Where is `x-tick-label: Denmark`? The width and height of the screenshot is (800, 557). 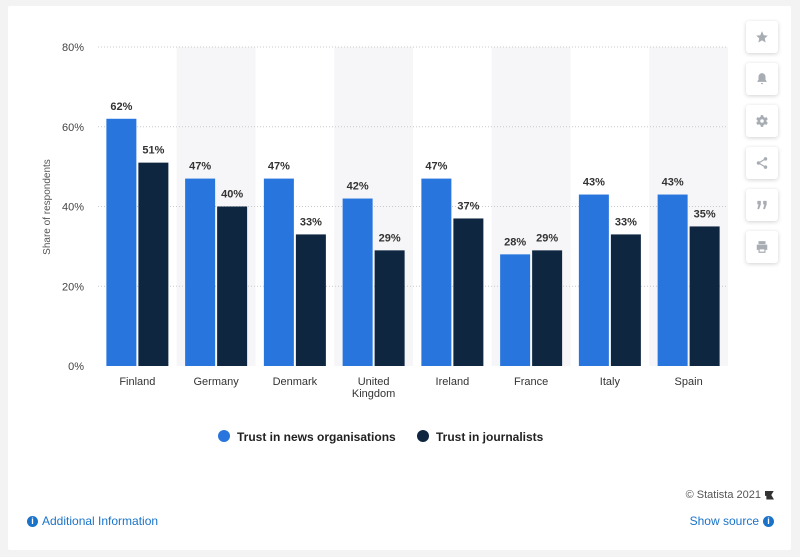
x-tick-label: Denmark is located at coordinates (295, 382).